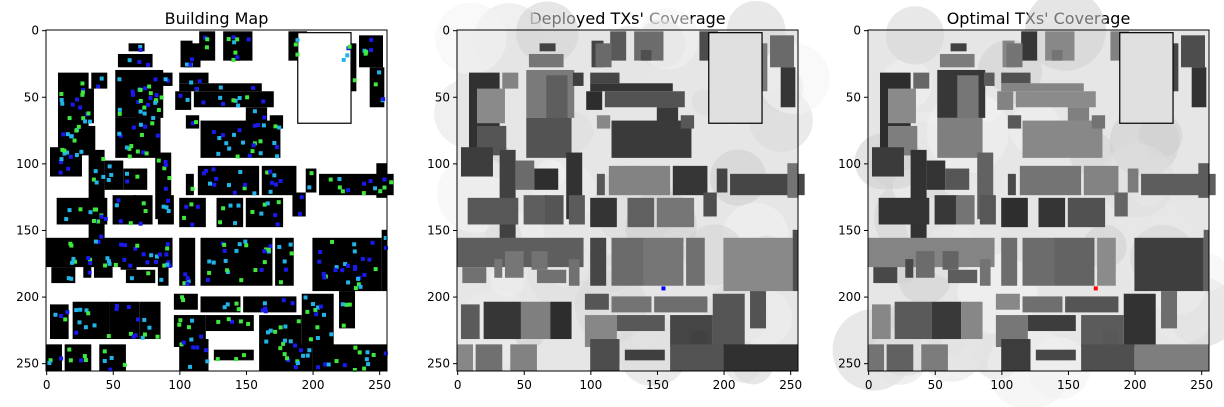  Describe the element at coordinates (27, 364) in the screenshot. I see `y-tick-label: 250` at that location.